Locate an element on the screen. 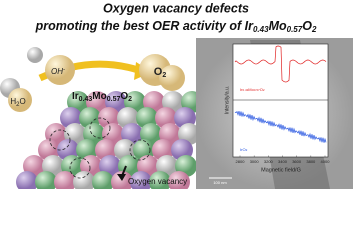 The image size is (353, 240). legend-text: O is located at coordinates (261, 89).